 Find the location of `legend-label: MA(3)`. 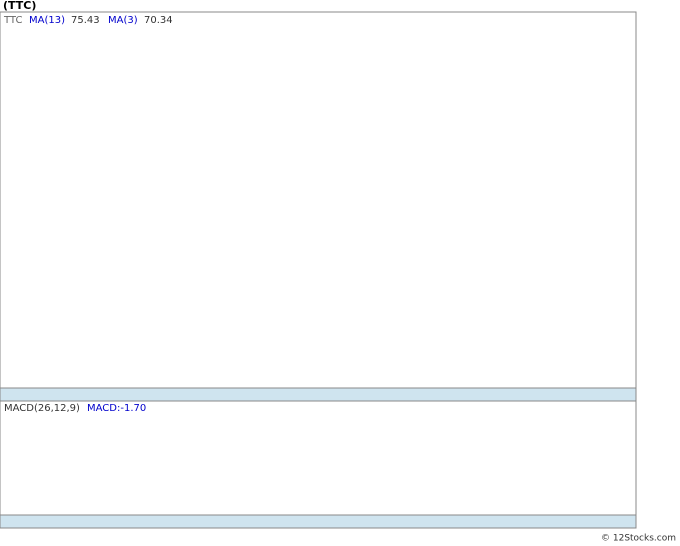

legend-label: MA(3) is located at coordinates (123, 20).